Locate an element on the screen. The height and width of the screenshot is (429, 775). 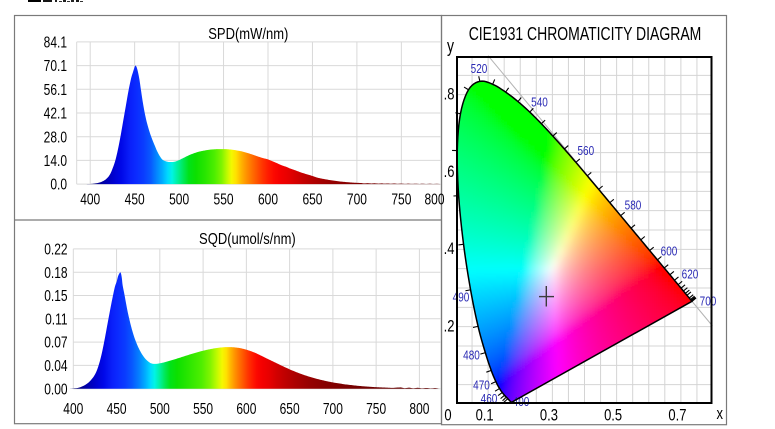
svg-text: x is located at coordinates (719, 414).